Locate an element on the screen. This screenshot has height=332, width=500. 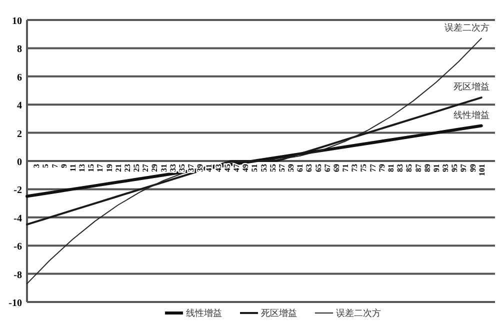
text: 线性增益 is located at coordinates (471, 115).